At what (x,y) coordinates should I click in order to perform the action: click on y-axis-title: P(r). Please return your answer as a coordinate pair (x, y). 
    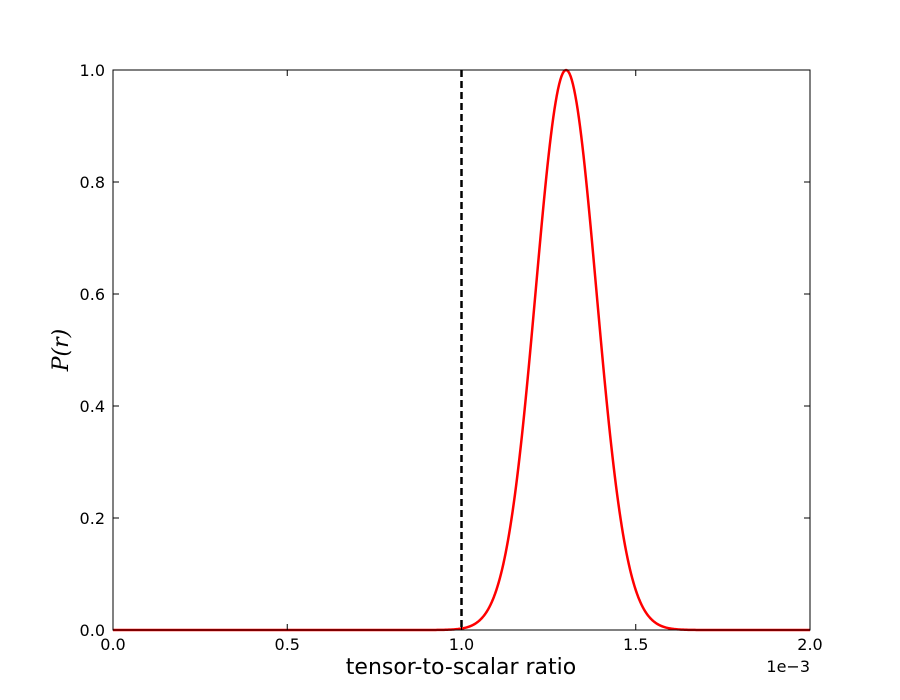
    Looking at the image, I should click on (61, 351).